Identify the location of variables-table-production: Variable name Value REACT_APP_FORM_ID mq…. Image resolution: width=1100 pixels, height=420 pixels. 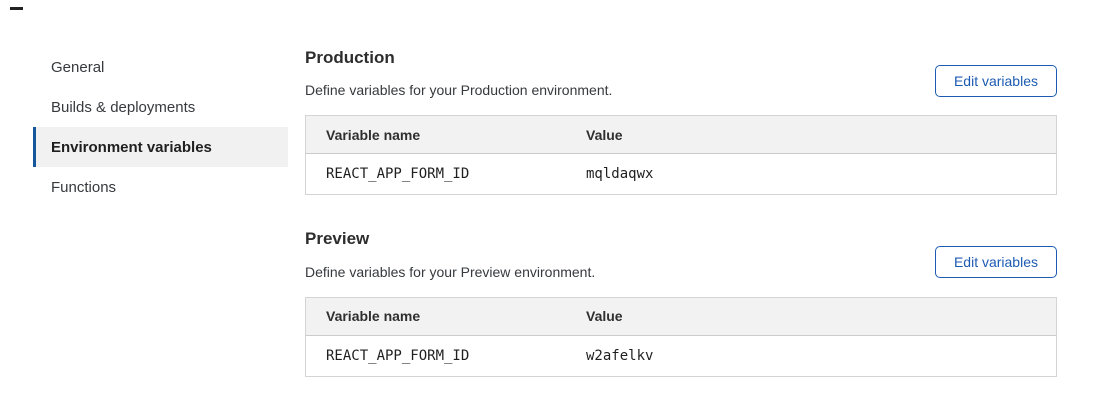
(681, 155).